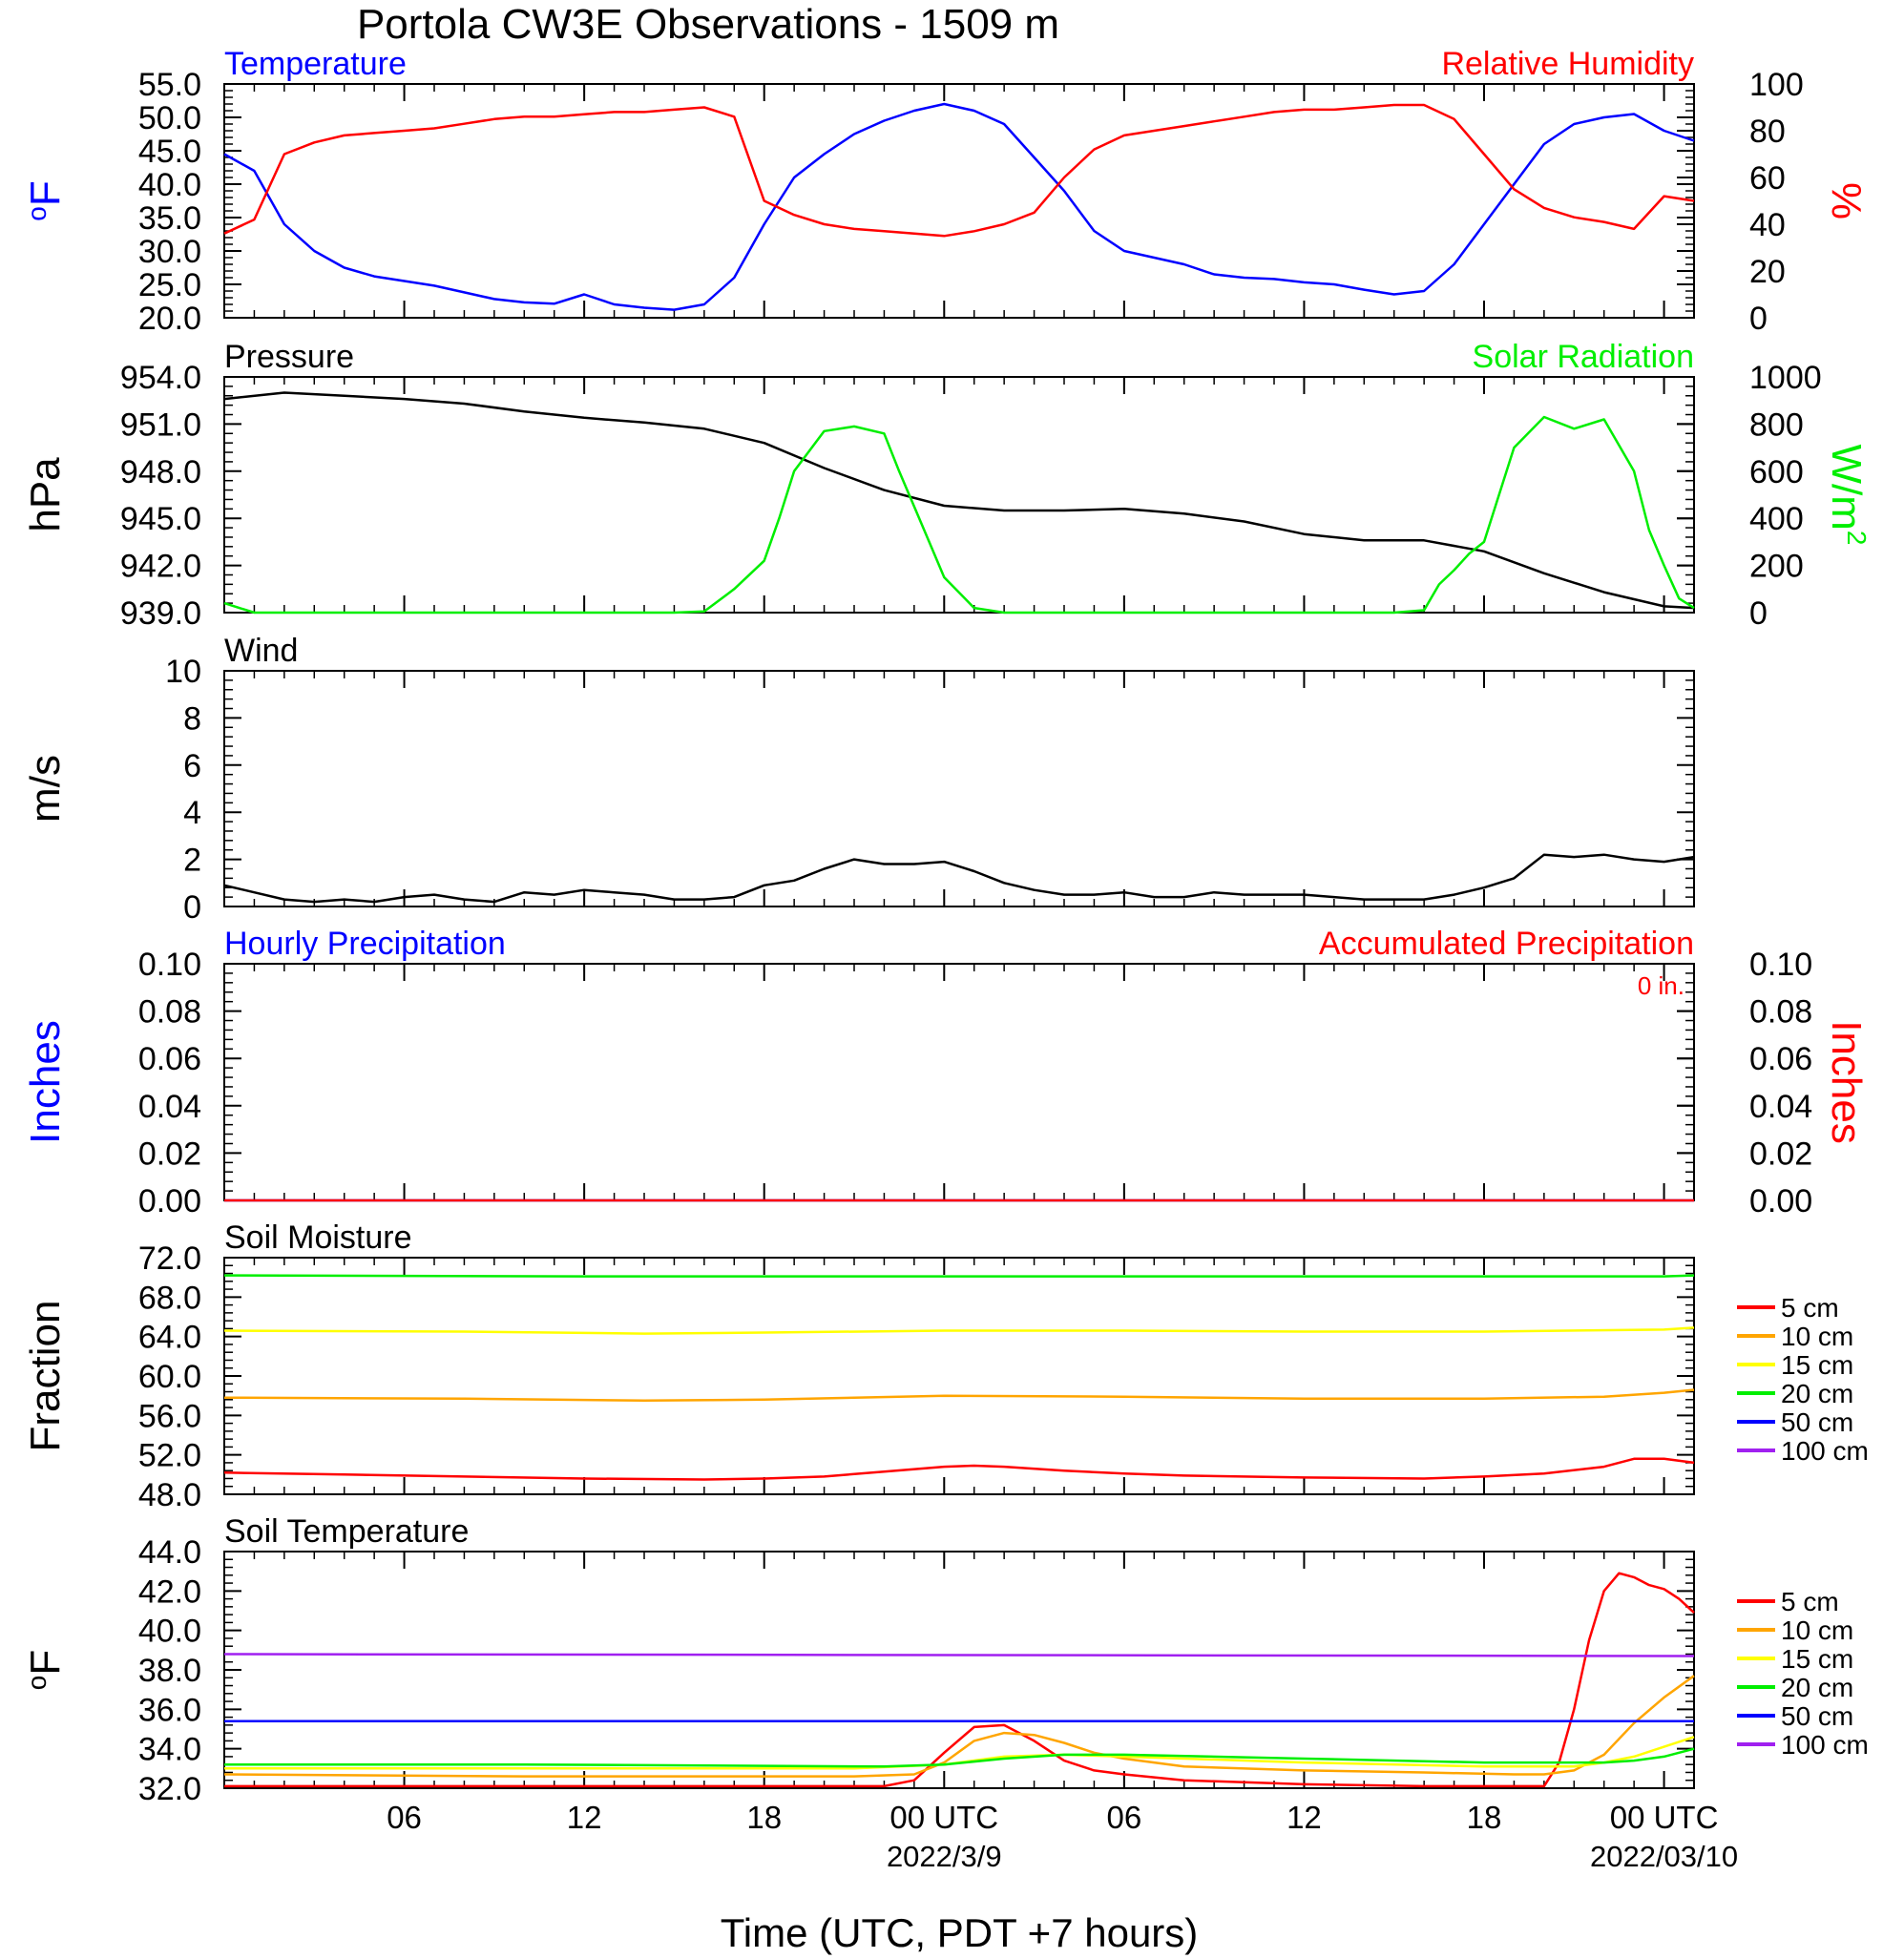 This screenshot has height=1959, width=1904. I want to click on y-tick-label-left: 48.0, so click(170, 1495).